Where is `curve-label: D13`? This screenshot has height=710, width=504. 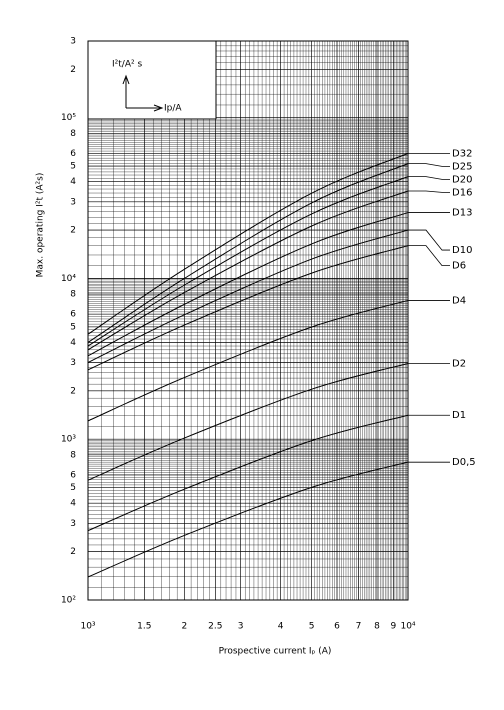
curve-label: D13 is located at coordinates (462, 213).